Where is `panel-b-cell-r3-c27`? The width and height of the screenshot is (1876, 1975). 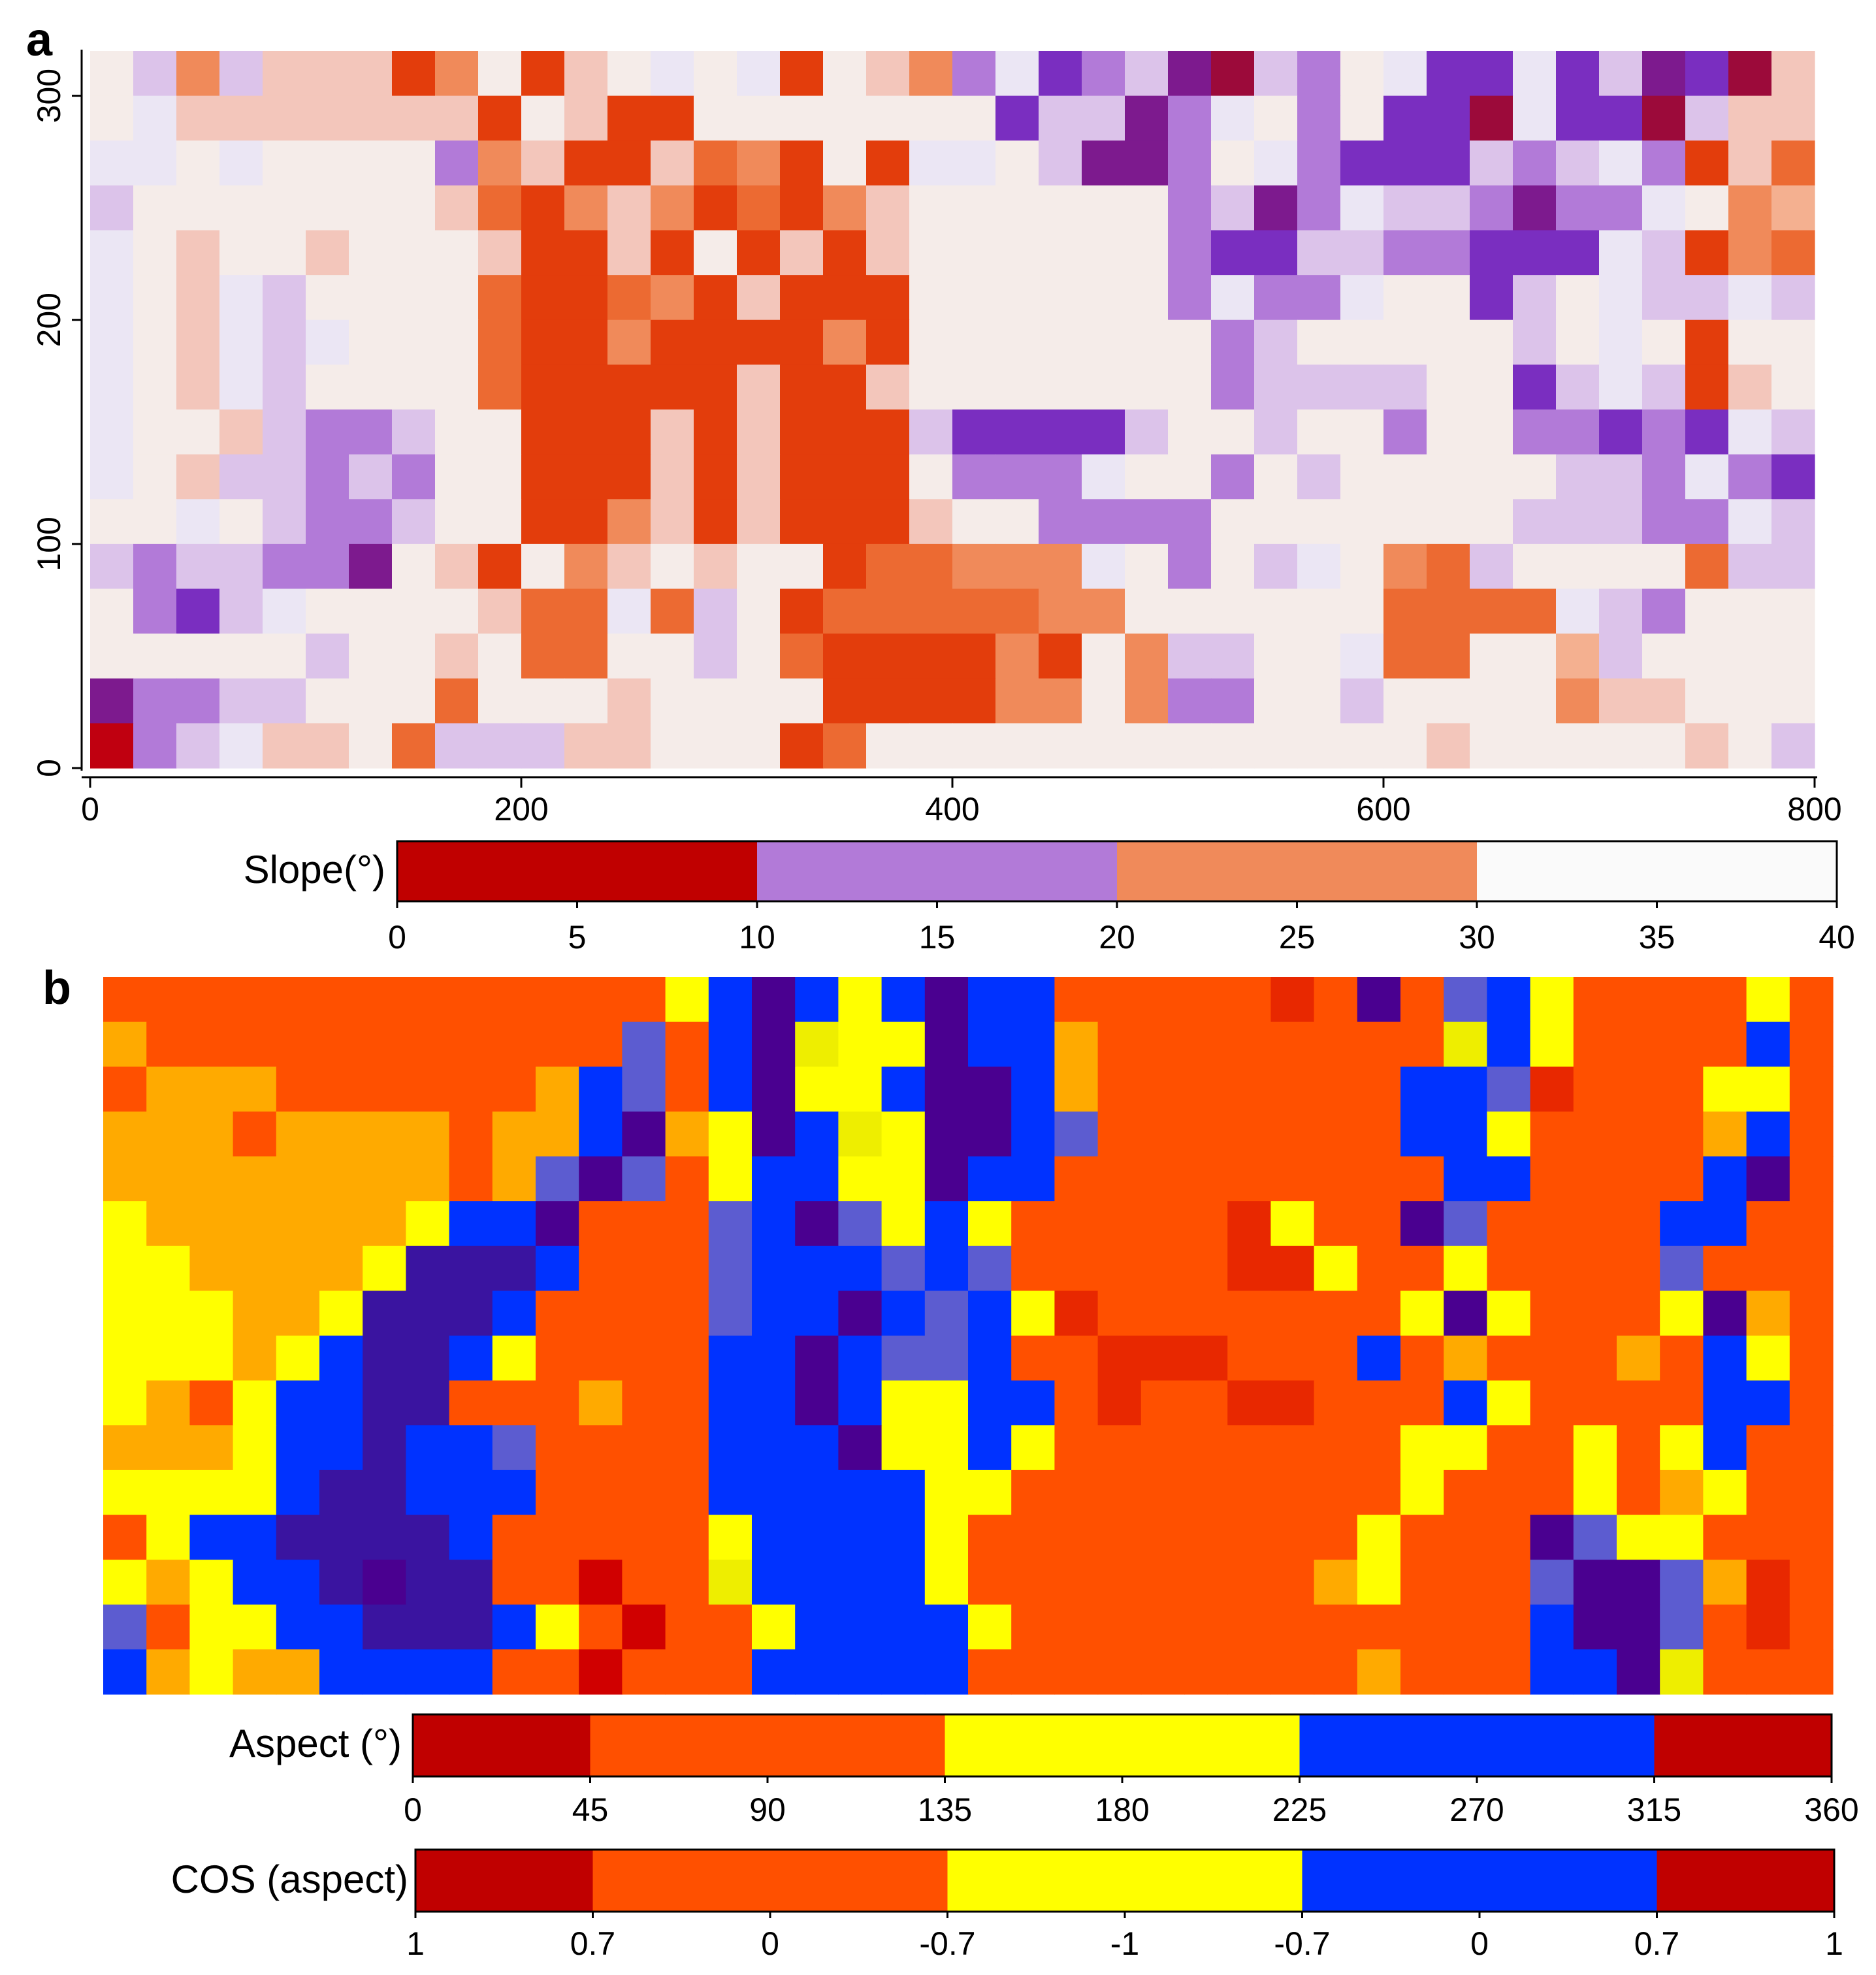 panel-b-cell-r3-c27 is located at coordinates (1292, 1134).